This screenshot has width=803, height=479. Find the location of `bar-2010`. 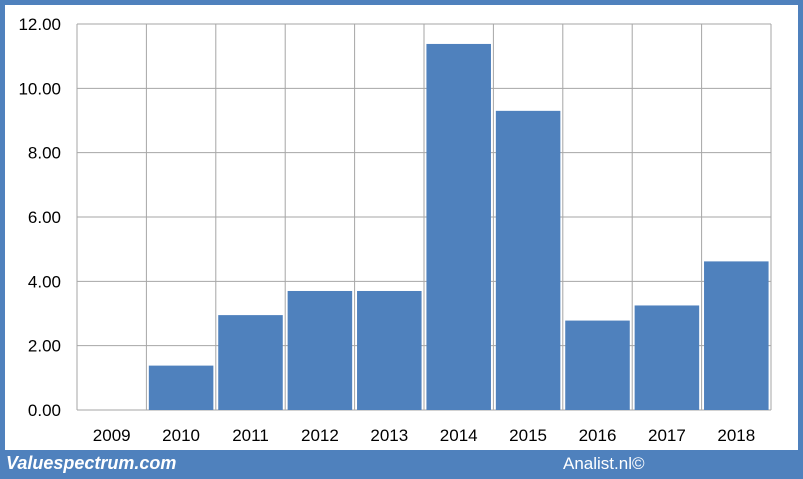

bar-2010 is located at coordinates (181, 387).